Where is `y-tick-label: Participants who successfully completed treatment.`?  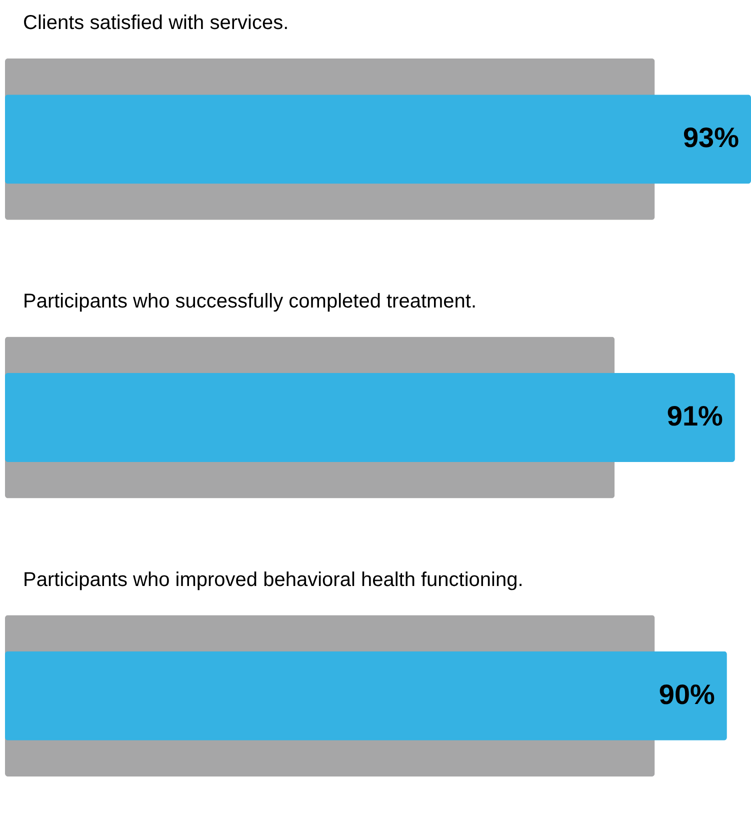 y-tick-label: Participants who successfully completed treatment. is located at coordinates (250, 301).